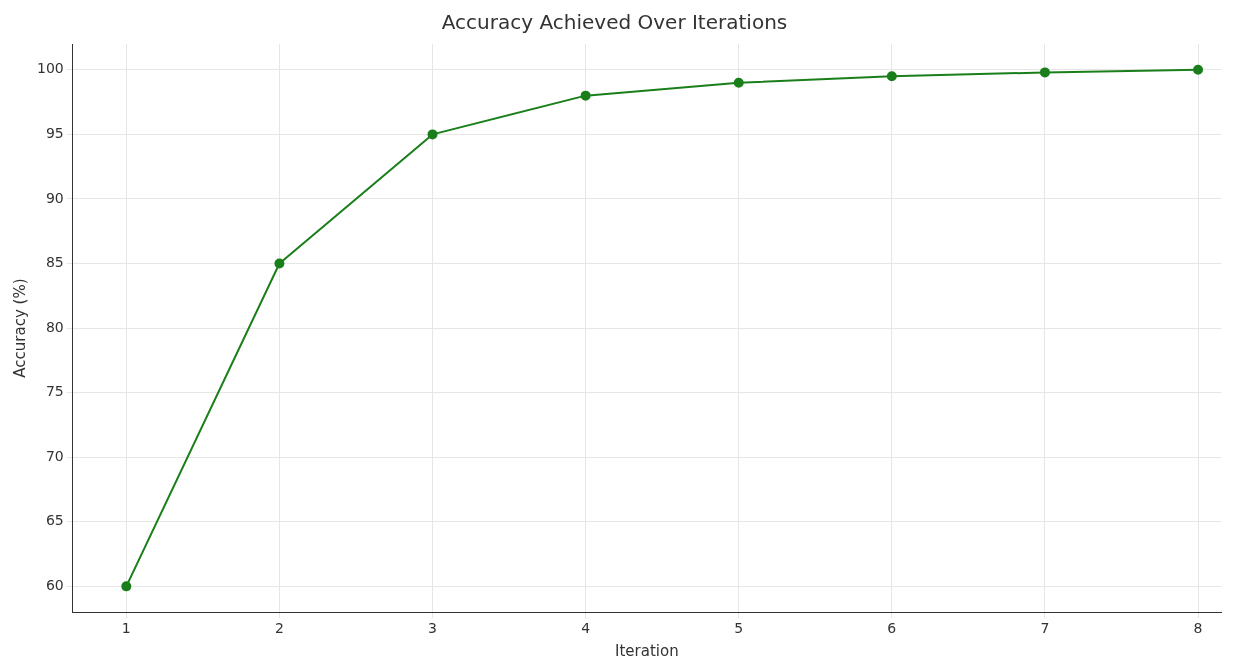 This screenshot has height=671, width=1239. I want to click on y-tick-label: 65, so click(54, 520).